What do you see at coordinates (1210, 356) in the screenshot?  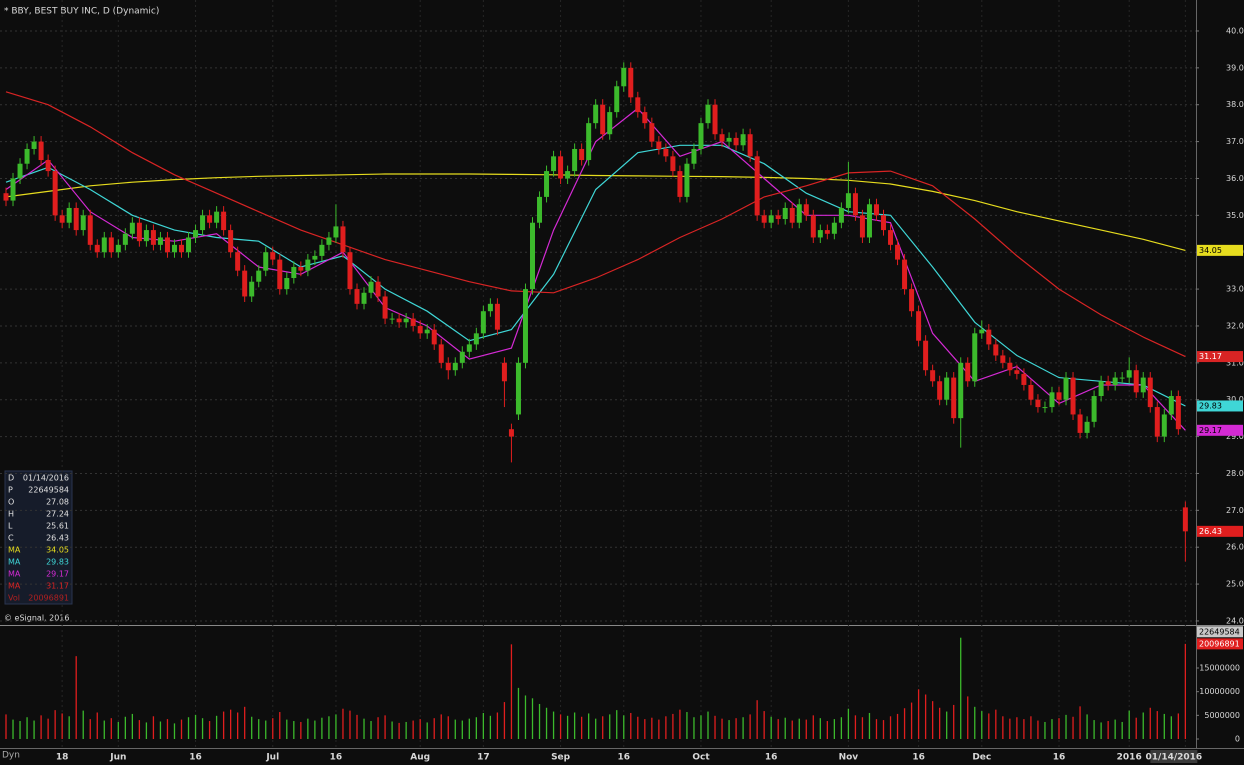 I see `axis-badge-label: 31.17` at bounding box center [1210, 356].